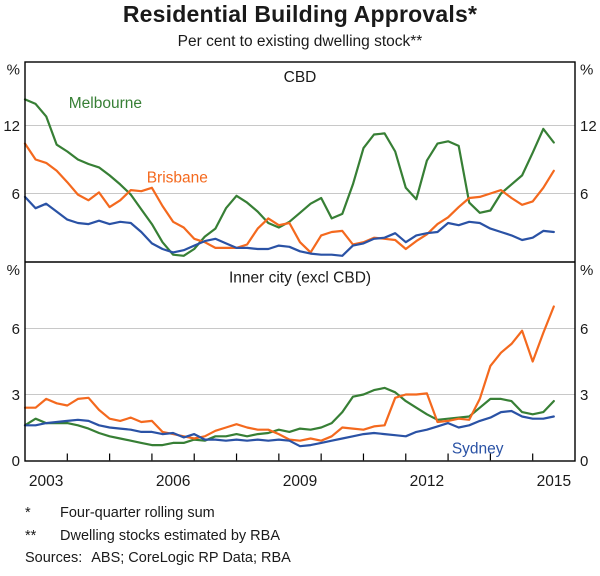 This screenshot has width=600, height=576. I want to click on series-line-sydney-inner, so click(289, 428).